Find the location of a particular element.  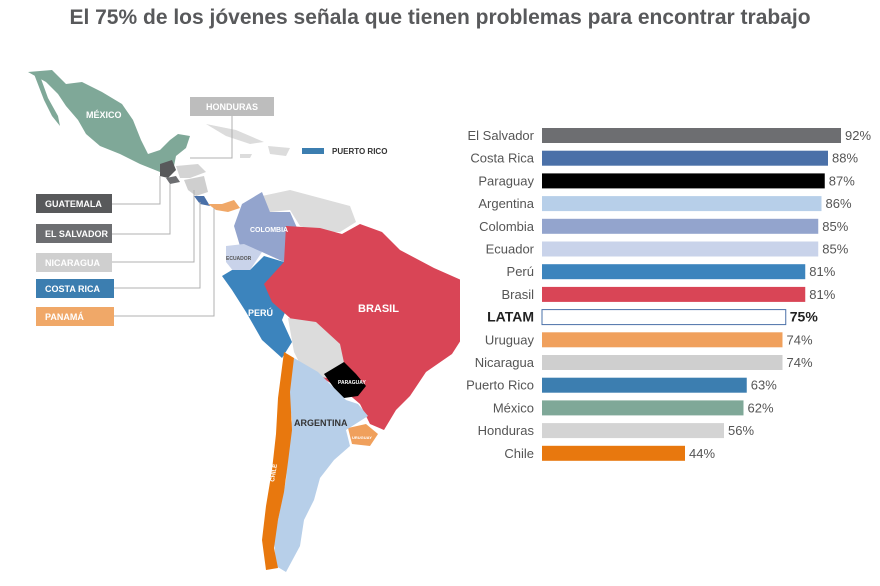

label-box-guatemala is located at coordinates (74, 203).